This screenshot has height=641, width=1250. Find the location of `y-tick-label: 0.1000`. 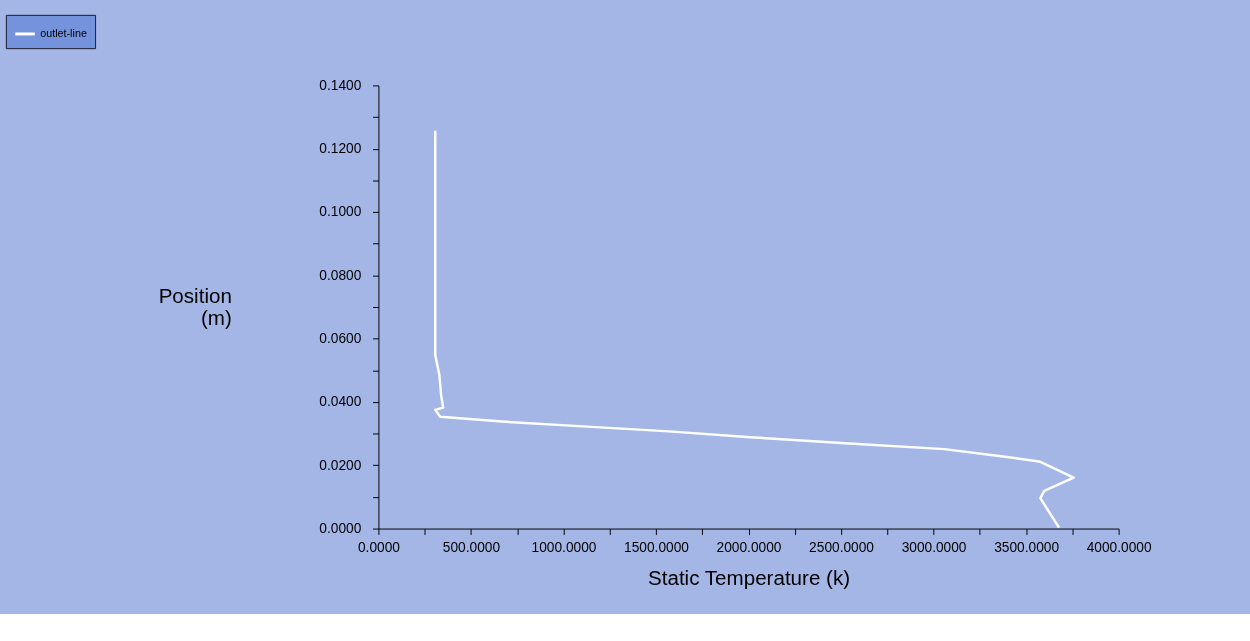

y-tick-label: 0.1000 is located at coordinates (340, 212).